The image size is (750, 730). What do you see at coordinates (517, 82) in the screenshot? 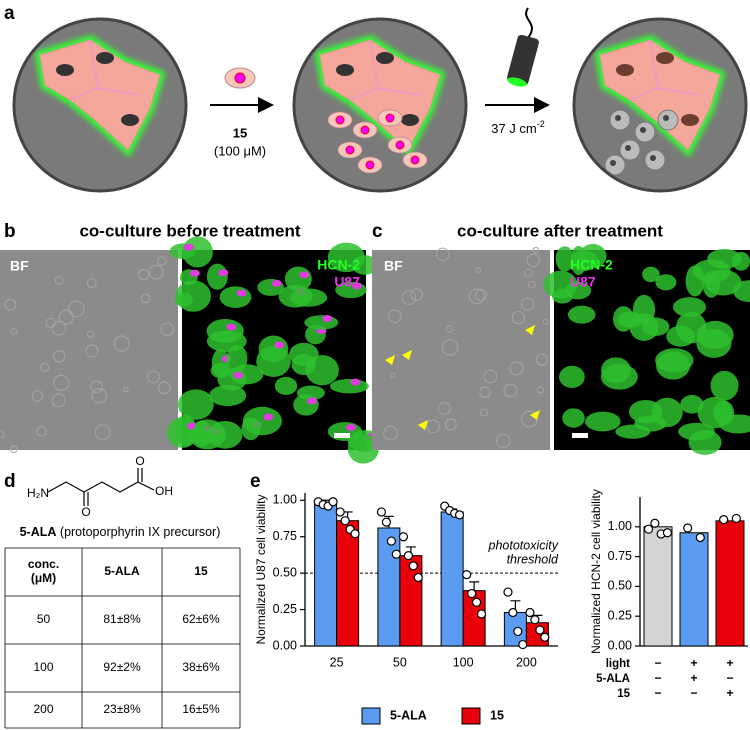
I see `laser-tip` at bounding box center [517, 82].